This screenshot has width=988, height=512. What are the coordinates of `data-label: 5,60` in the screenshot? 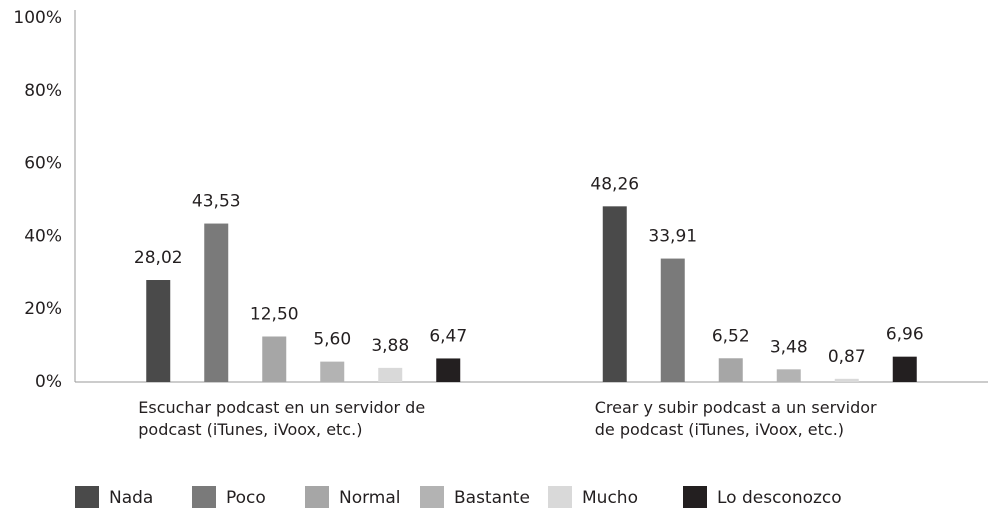 It's located at (332, 340).